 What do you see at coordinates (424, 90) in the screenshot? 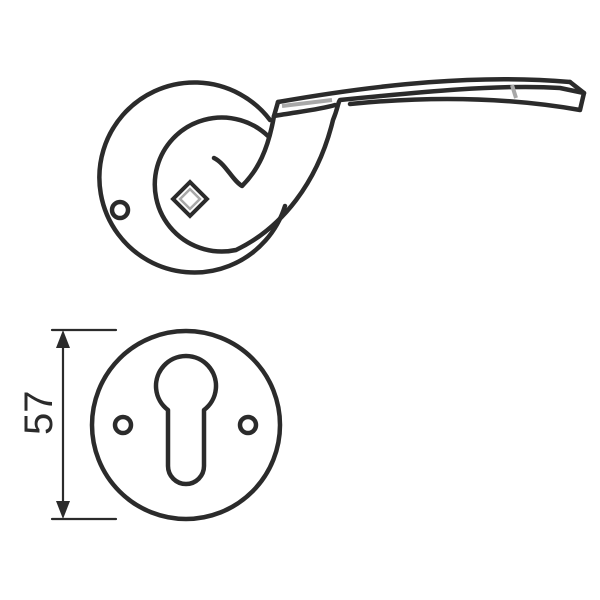
I see `lever-top-edge` at bounding box center [424, 90].